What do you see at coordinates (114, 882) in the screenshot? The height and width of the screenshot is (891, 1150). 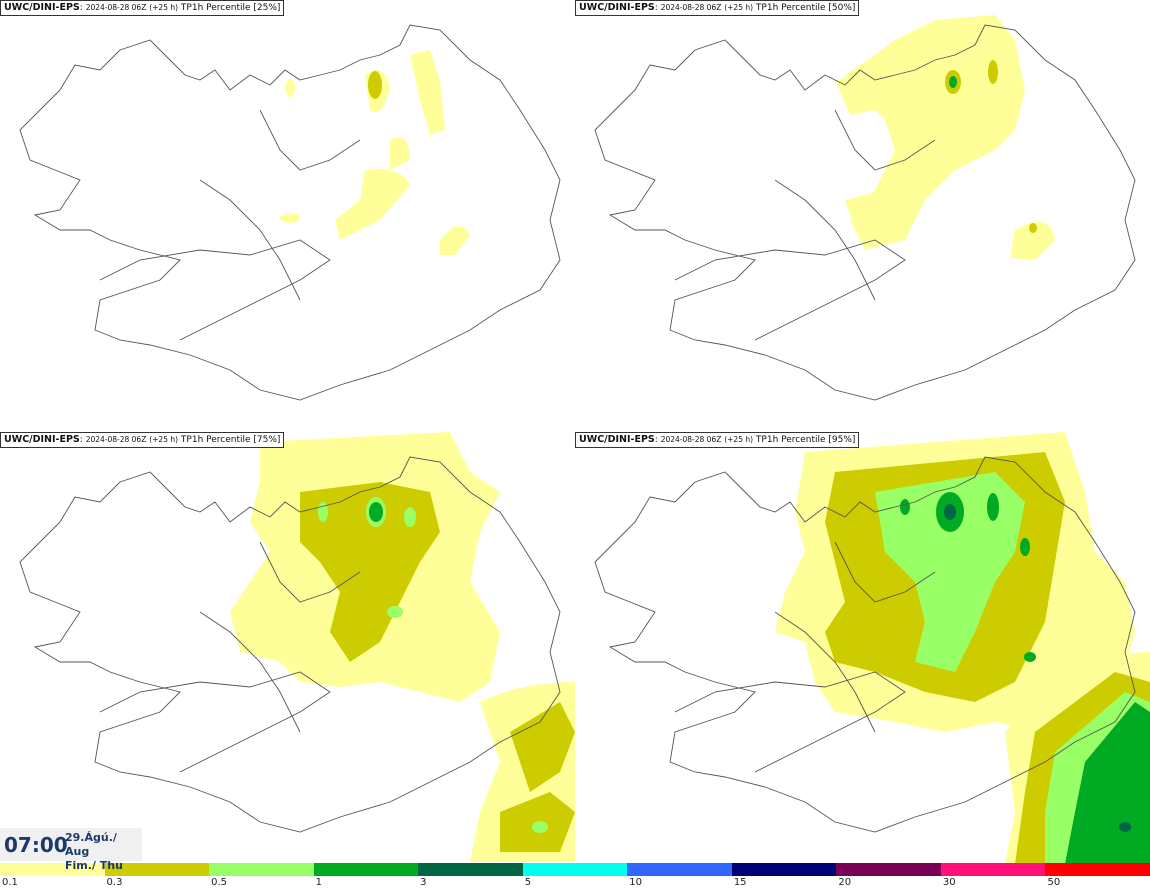 I see `colorbar-tick-label: 0.3` at bounding box center [114, 882].